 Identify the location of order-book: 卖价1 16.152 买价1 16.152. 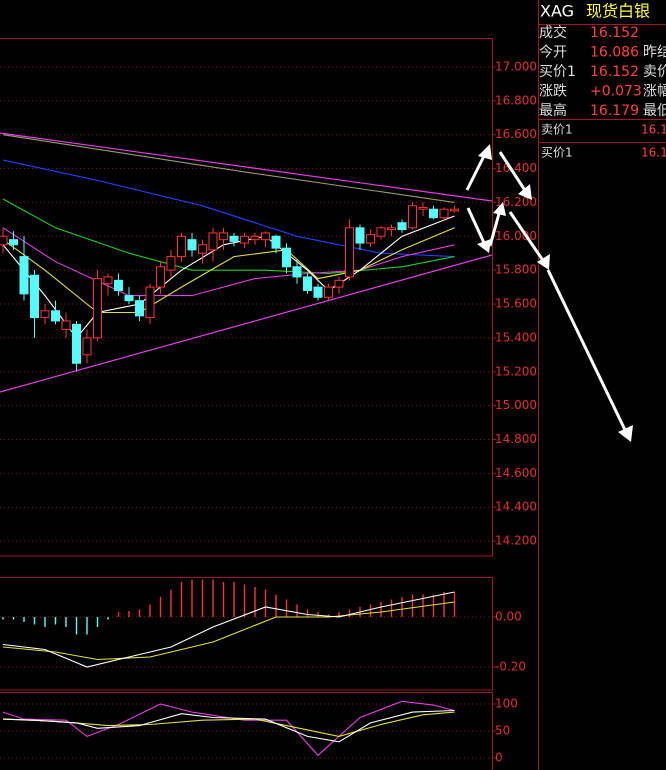
(603, 141).